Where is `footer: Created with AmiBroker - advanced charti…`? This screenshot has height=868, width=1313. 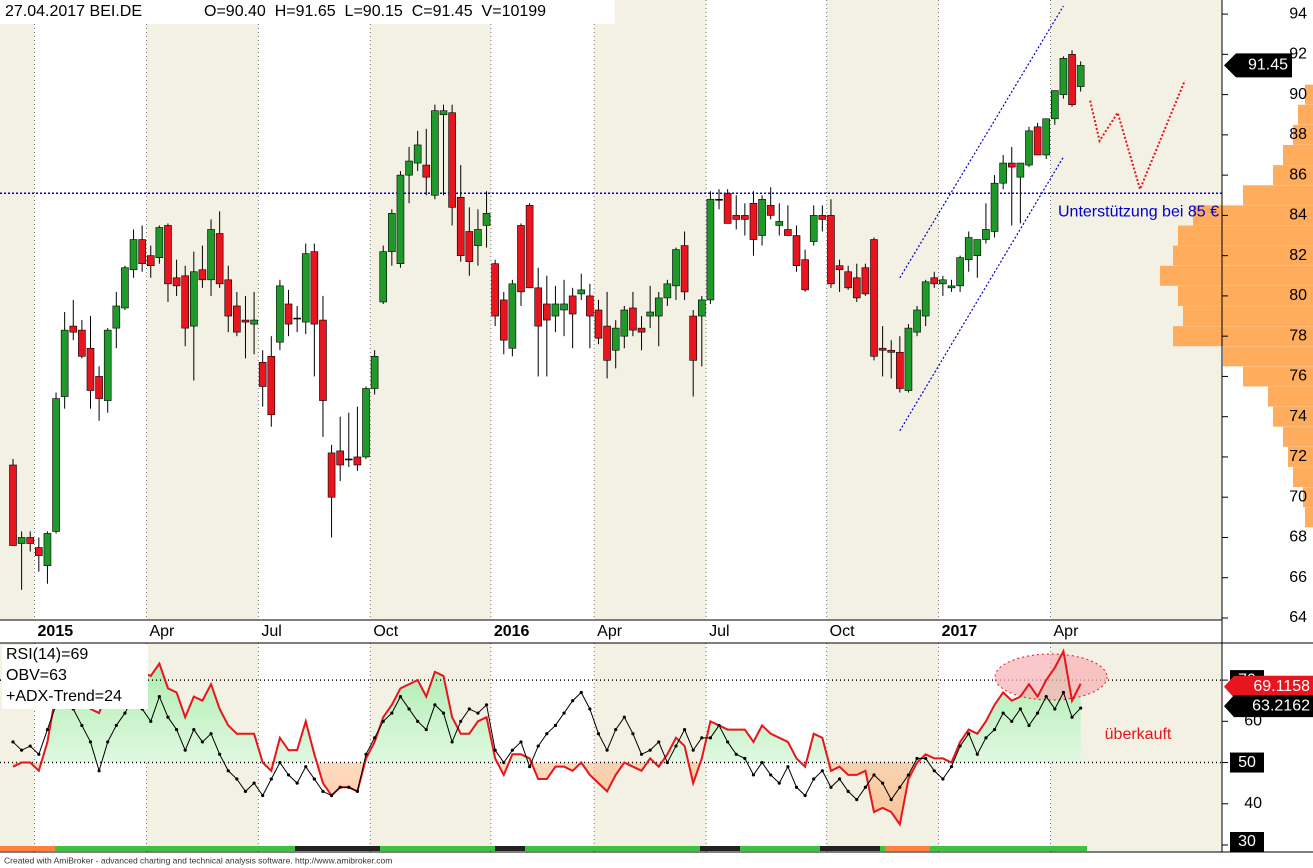
footer: Created with AmiBroker - advanced charti… is located at coordinates (198, 860).